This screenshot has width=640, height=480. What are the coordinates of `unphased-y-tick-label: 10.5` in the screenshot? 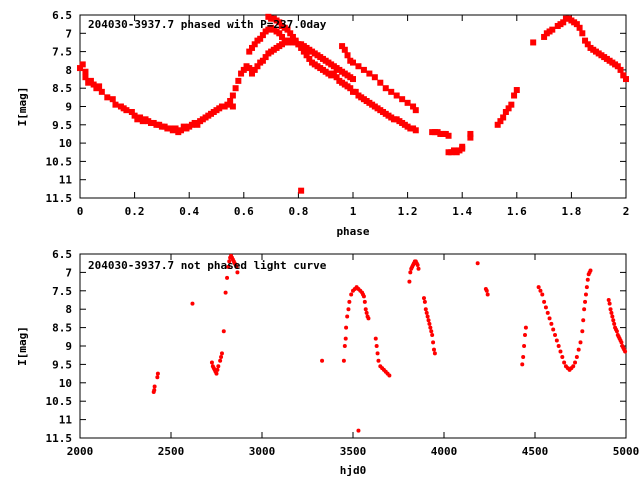 It's located at (59, 401).